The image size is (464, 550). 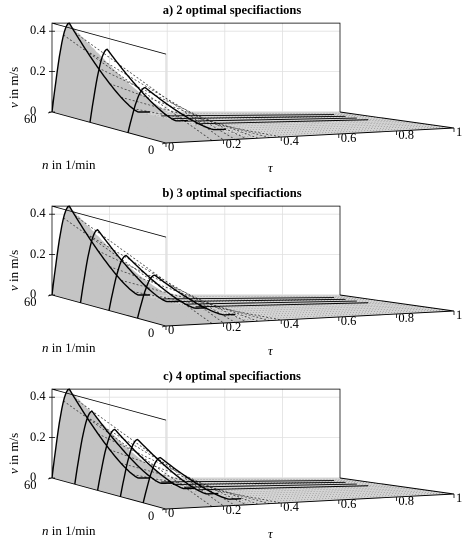 What do you see at coordinates (233, 144) in the screenshot?
I see `x-tick-label: 0.2` at bounding box center [233, 144].